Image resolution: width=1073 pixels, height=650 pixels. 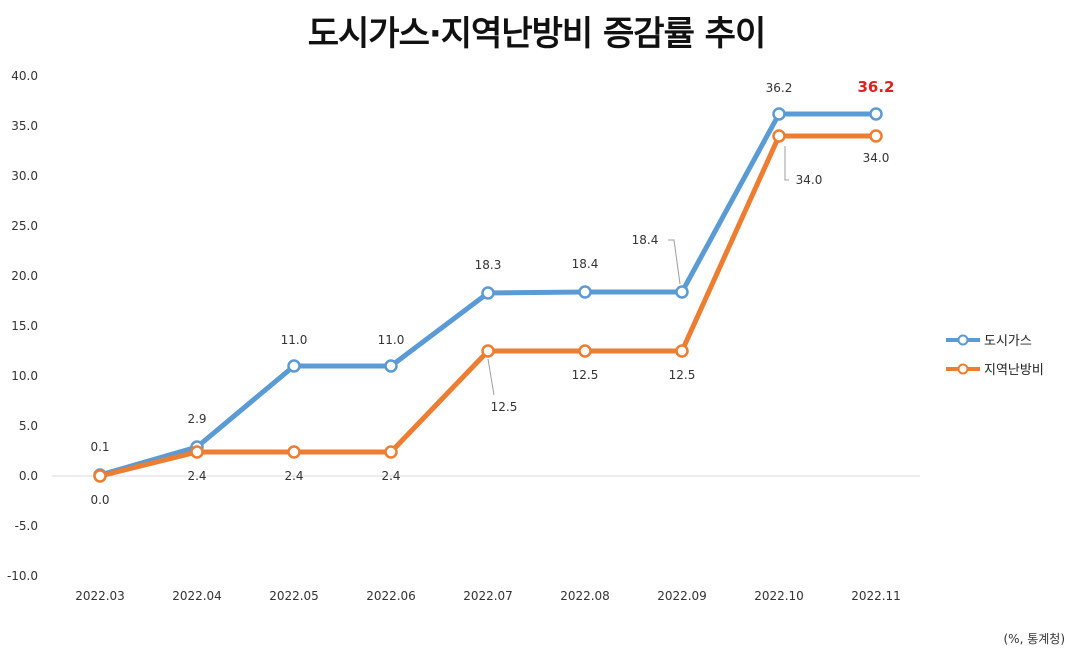 What do you see at coordinates (1014, 370) in the screenshot?
I see `legend-label-district-heating: 지역난방비` at bounding box center [1014, 370].